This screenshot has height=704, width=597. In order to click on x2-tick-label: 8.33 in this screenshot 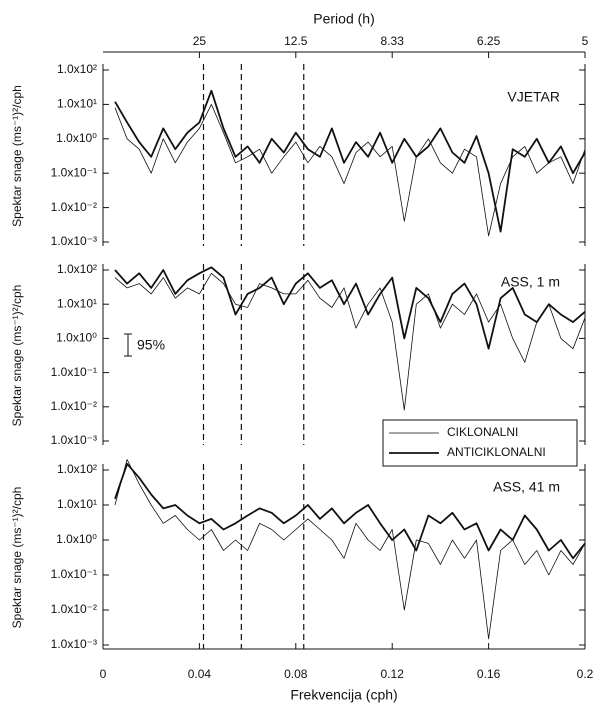, I will do `click(393, 41)`.